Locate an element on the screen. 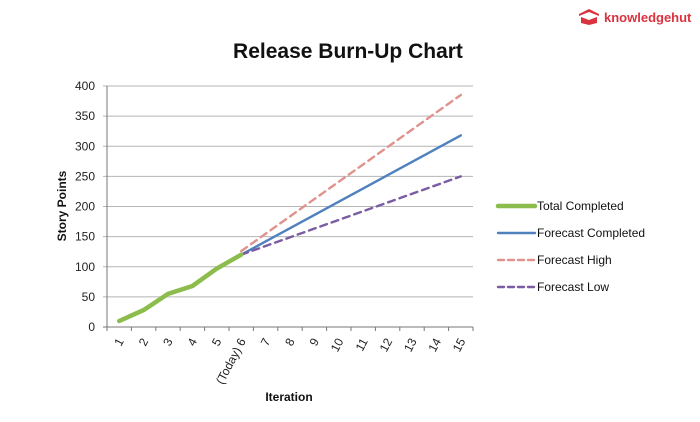 The height and width of the screenshot is (422, 700). series-line-forecast-completed is located at coordinates (350, 195).